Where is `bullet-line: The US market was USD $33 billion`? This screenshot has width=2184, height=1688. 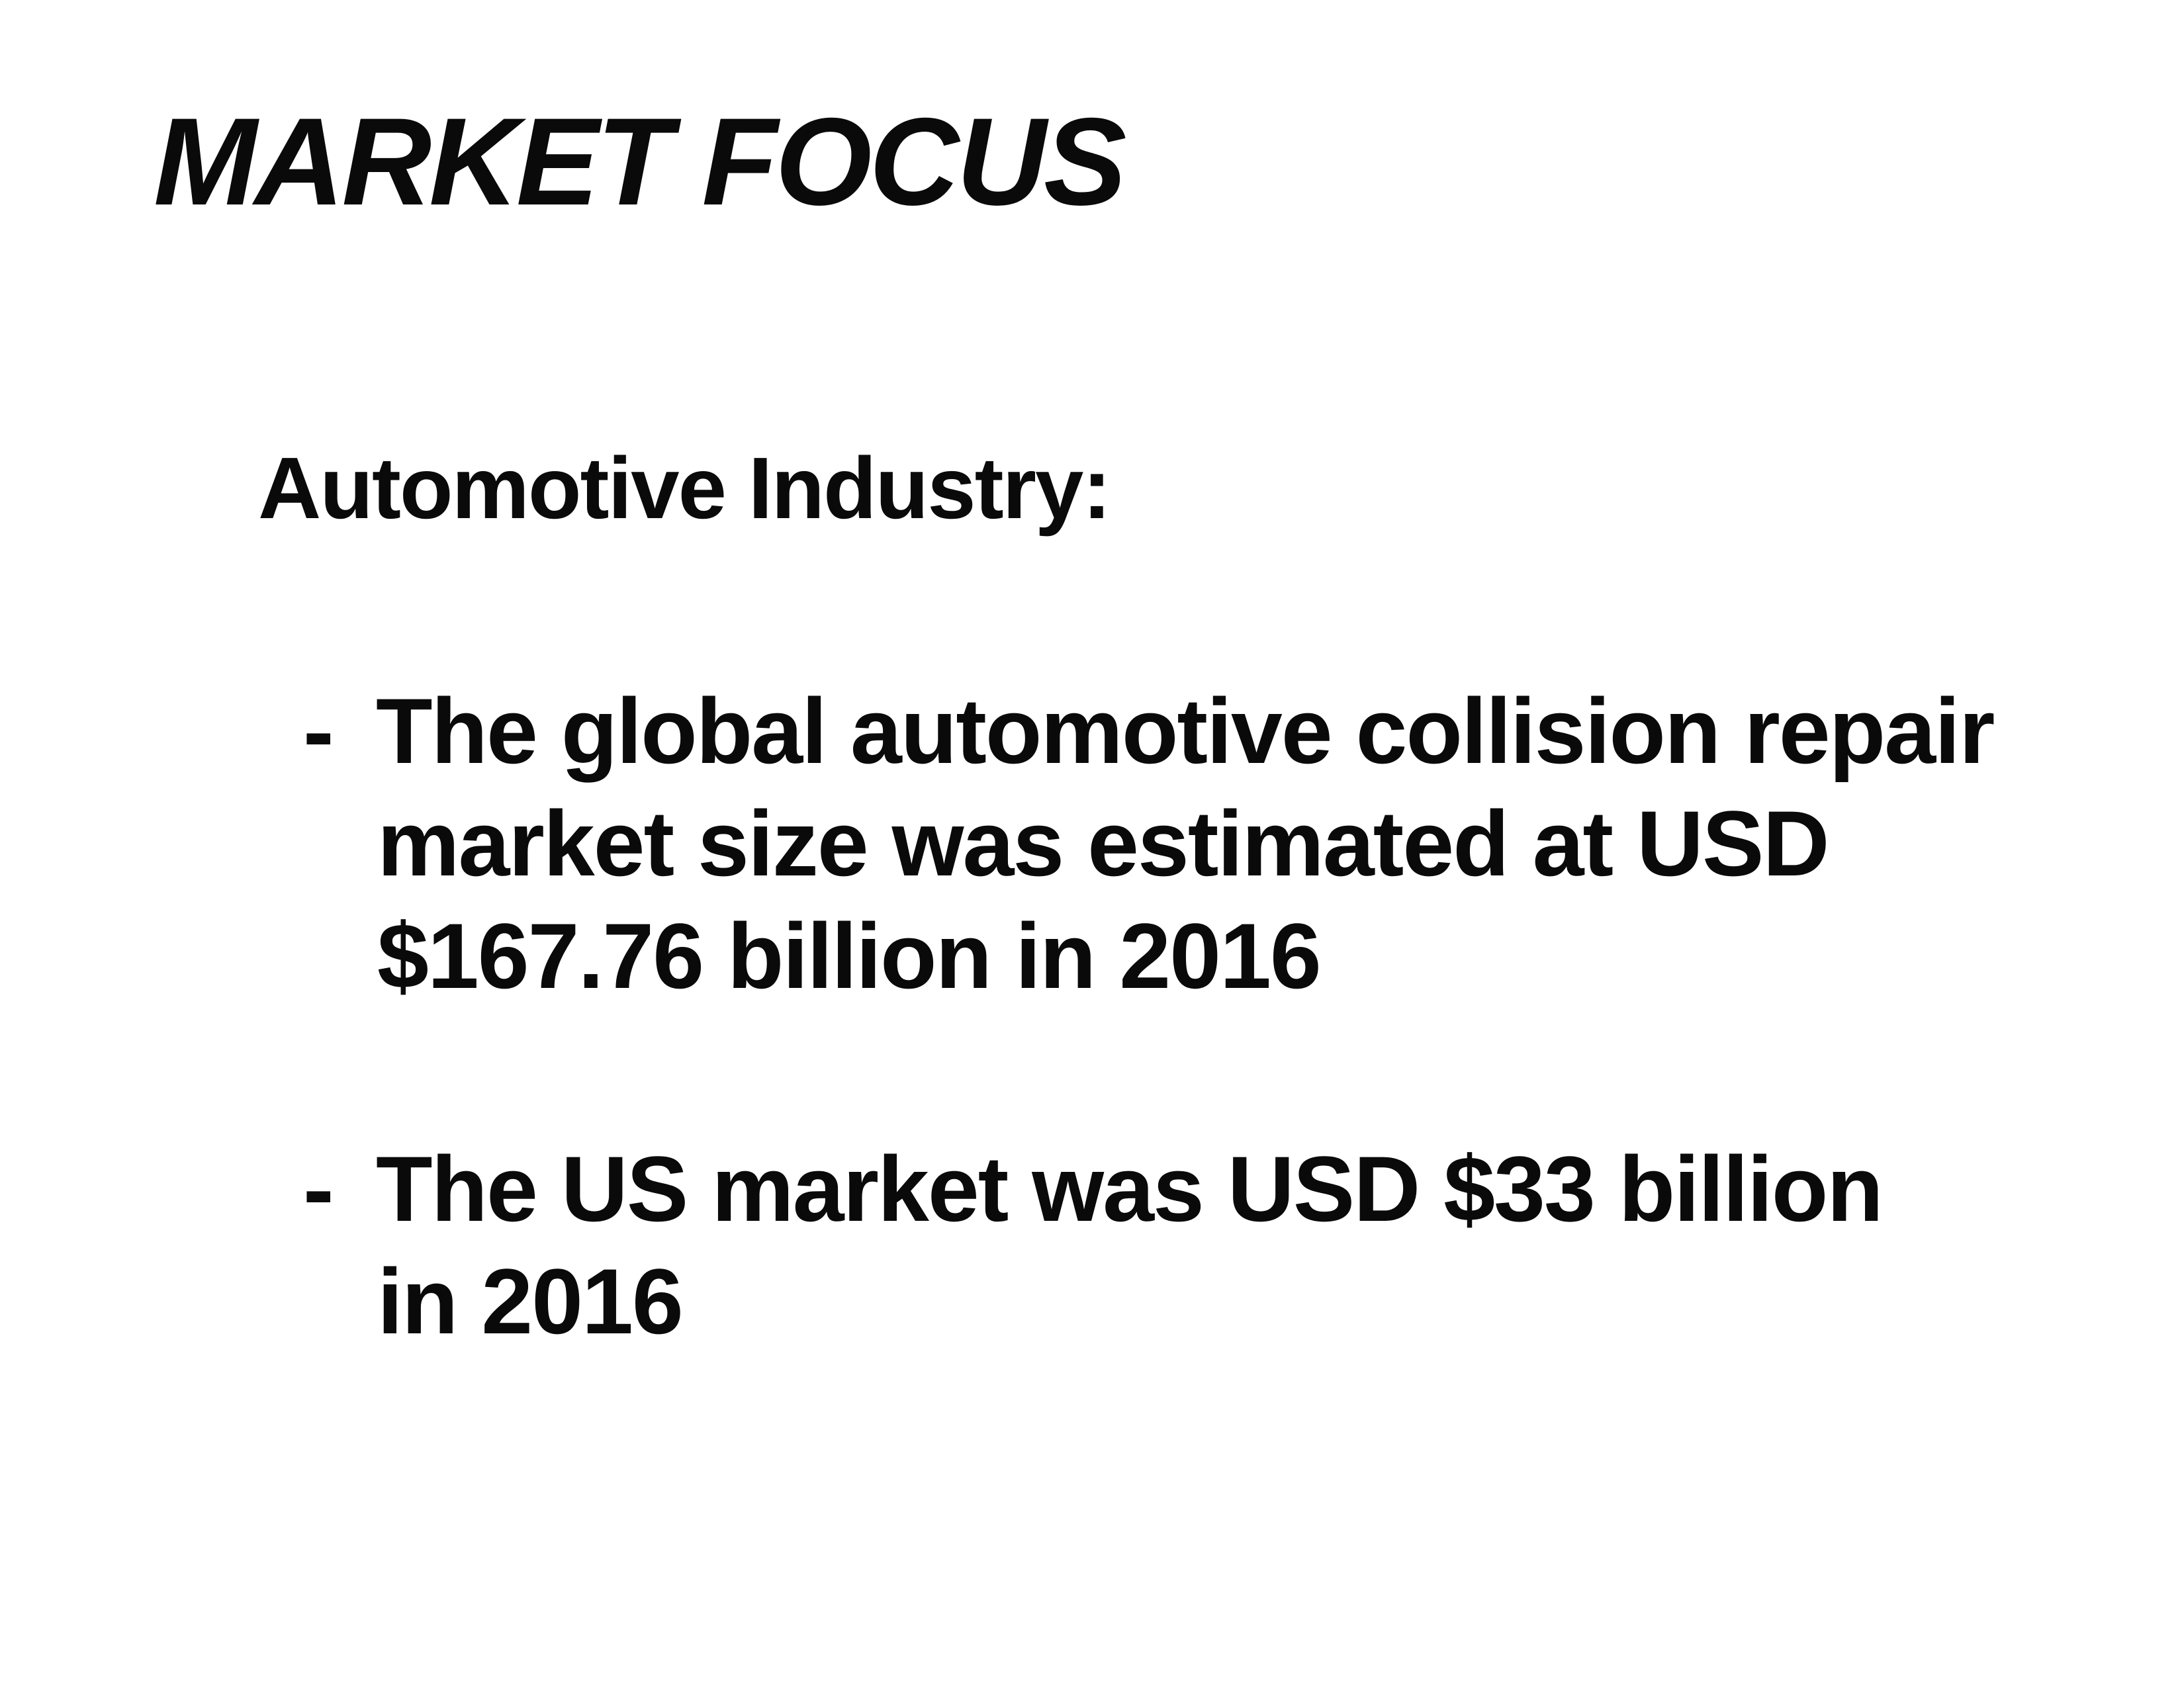 bullet-line: The US market was USD $33 billion is located at coordinates (1130, 1189).